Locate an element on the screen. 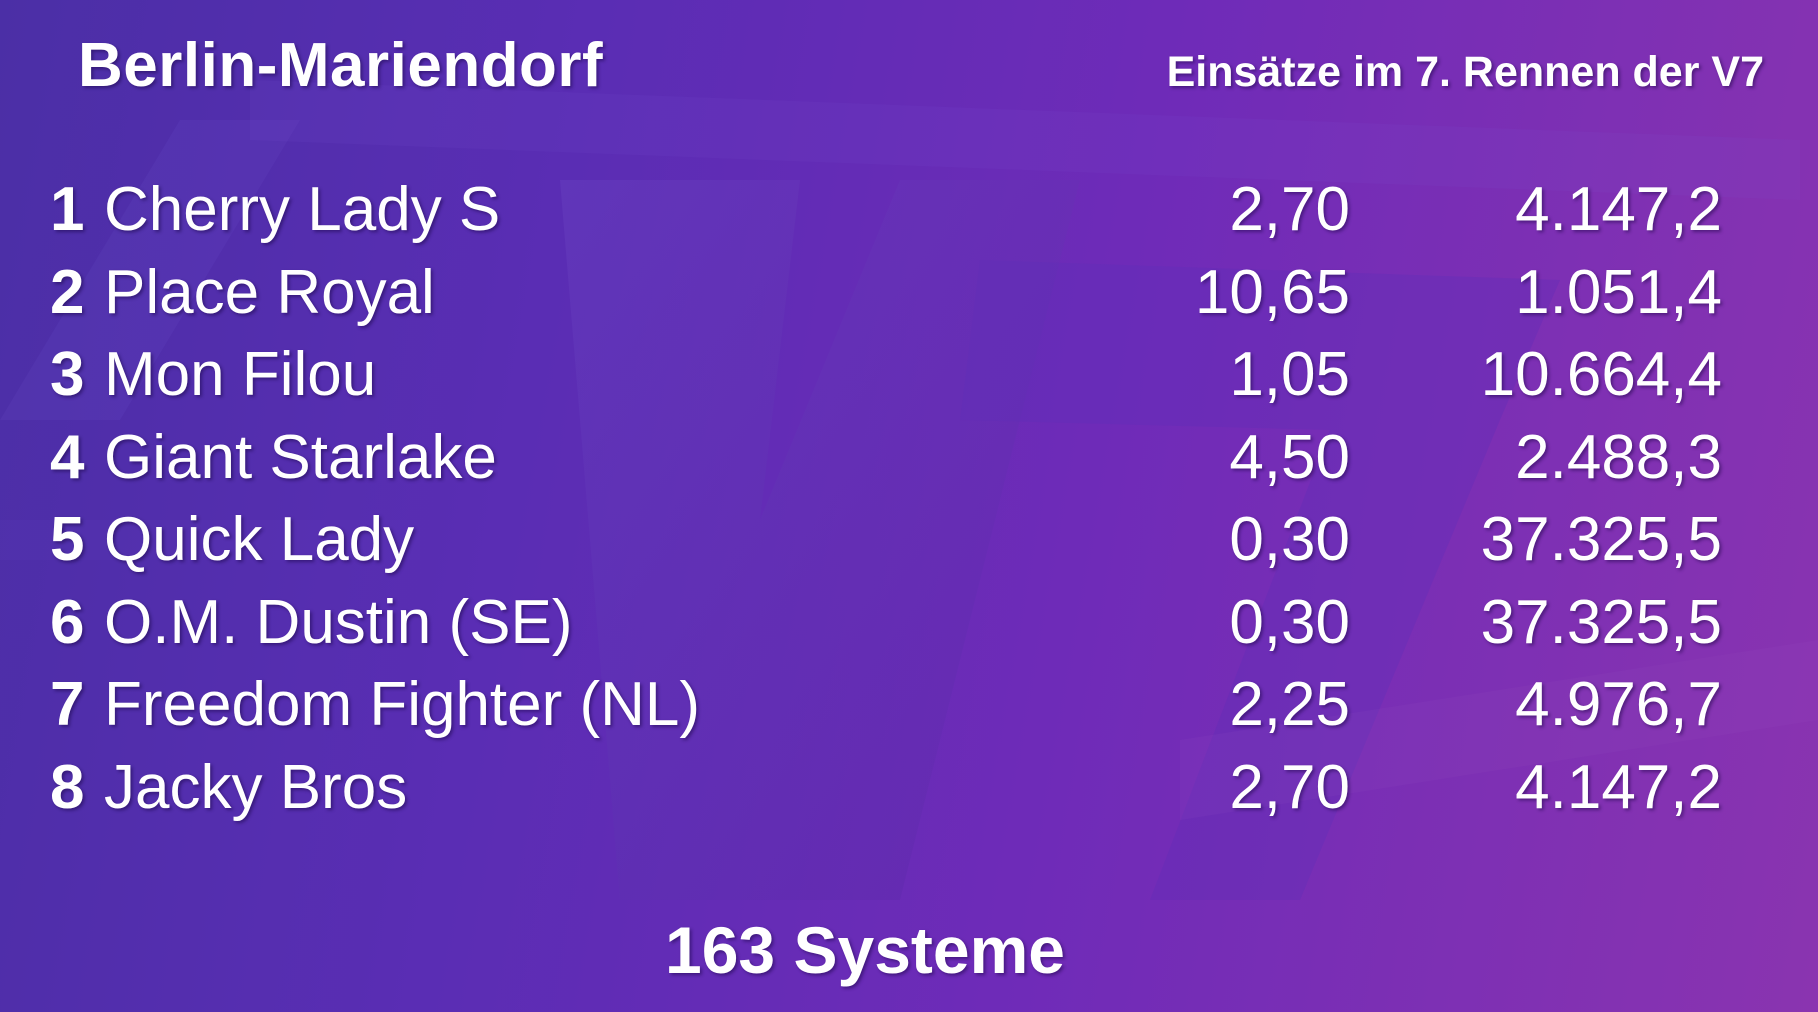 This screenshot has width=1818, height=1012. stake-value: 2.488,3 is located at coordinates (1618, 457).